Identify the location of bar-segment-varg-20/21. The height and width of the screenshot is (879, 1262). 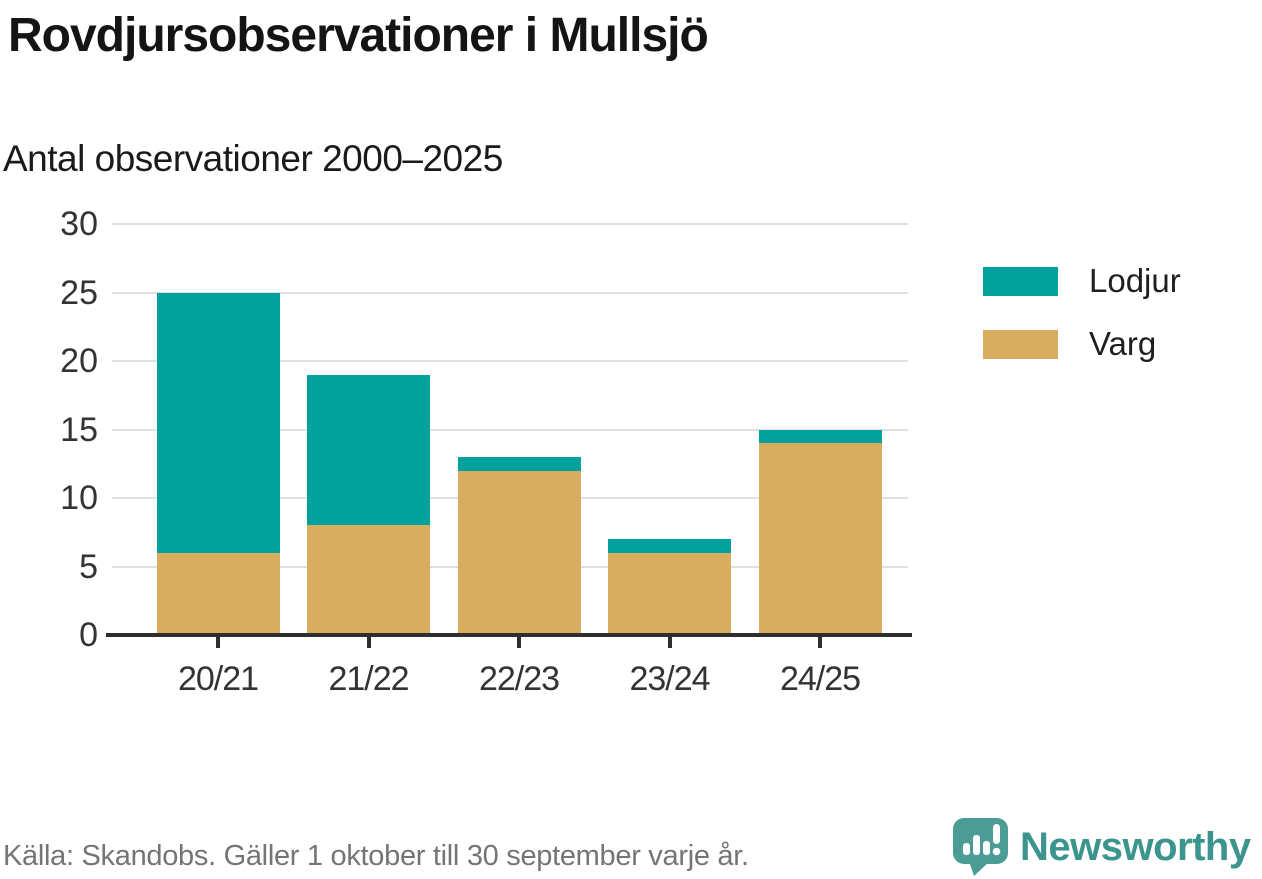
(218, 593).